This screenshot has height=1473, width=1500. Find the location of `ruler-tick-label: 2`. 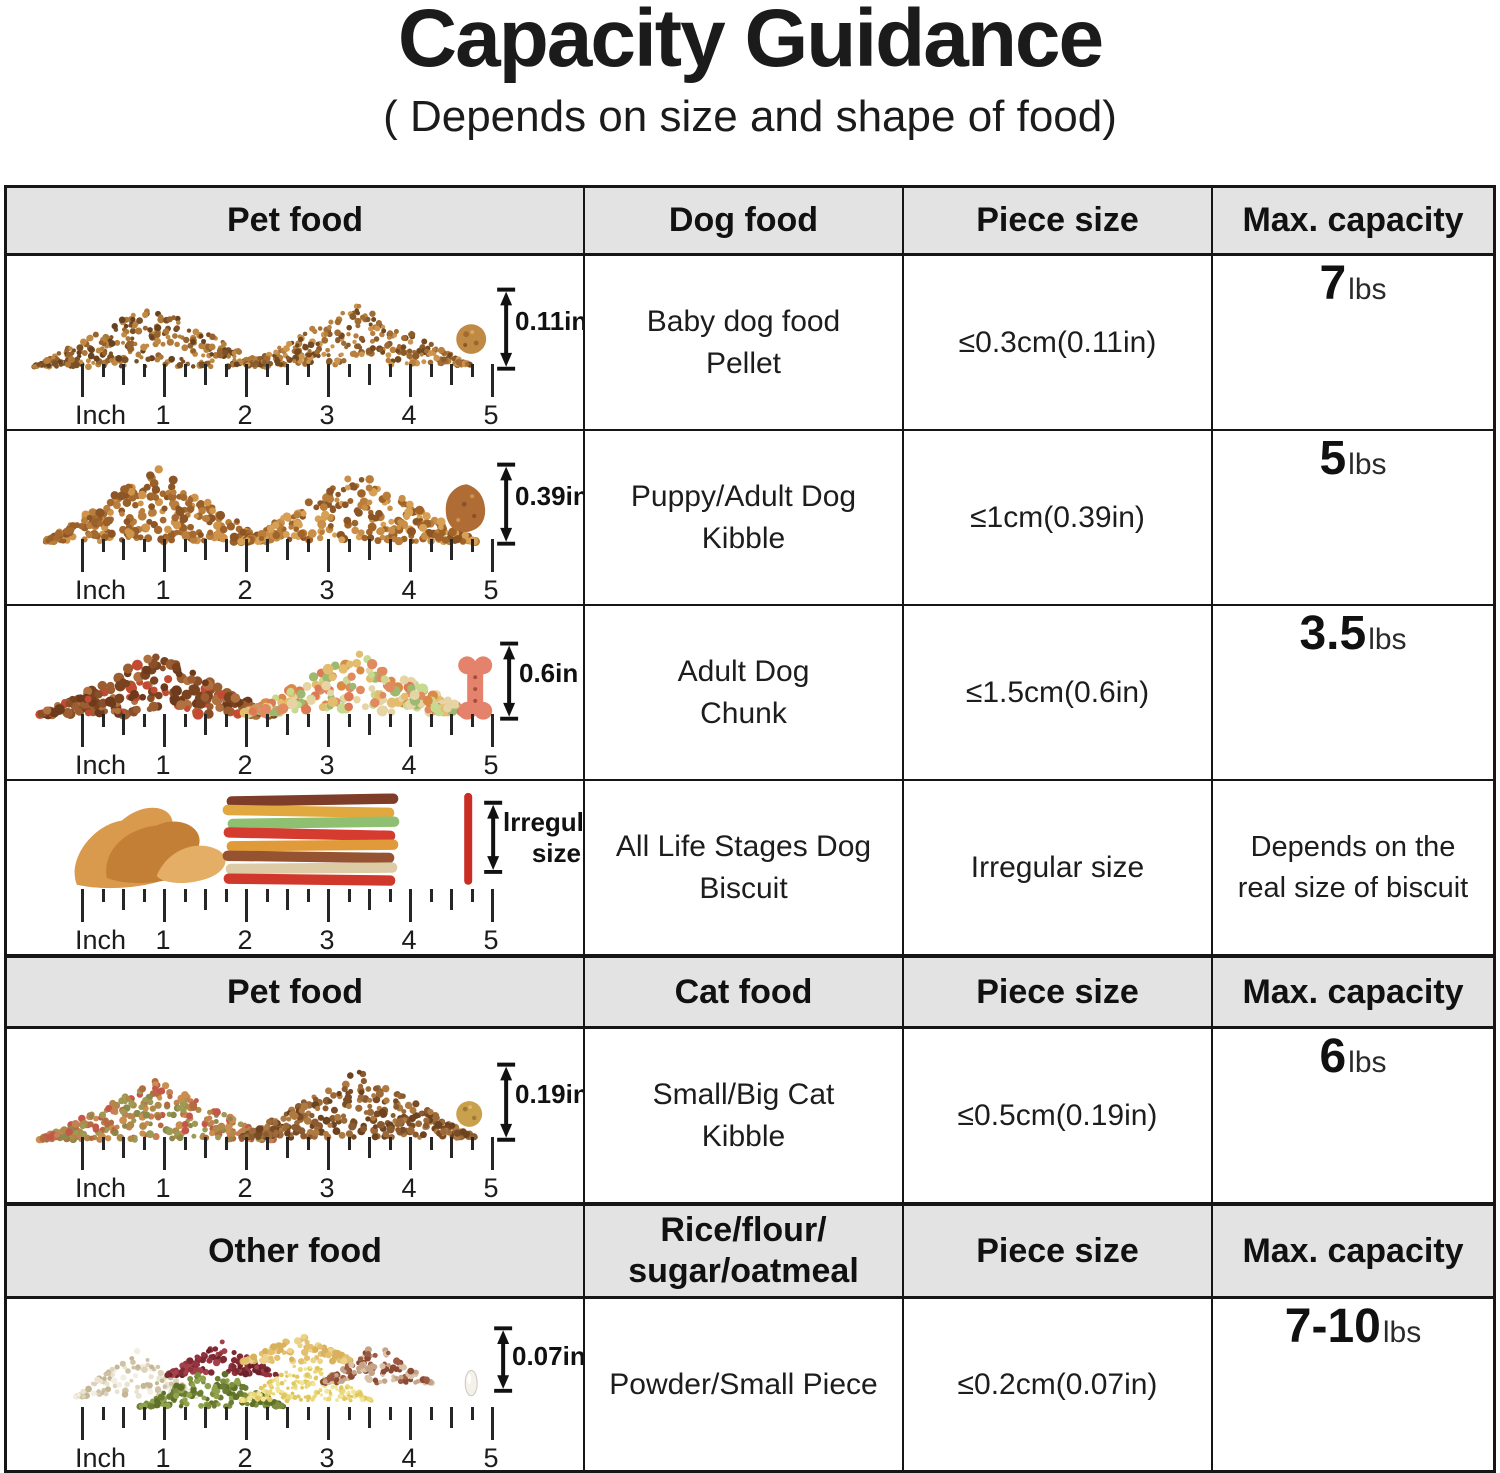

ruler-tick-label: 2 is located at coordinates (245, 765).